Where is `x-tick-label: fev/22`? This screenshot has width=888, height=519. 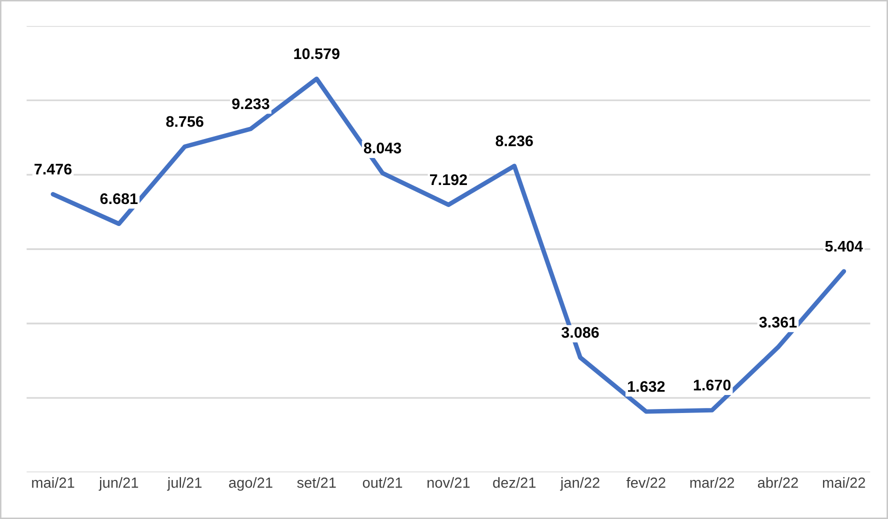
x-tick-label: fev/22 is located at coordinates (646, 482).